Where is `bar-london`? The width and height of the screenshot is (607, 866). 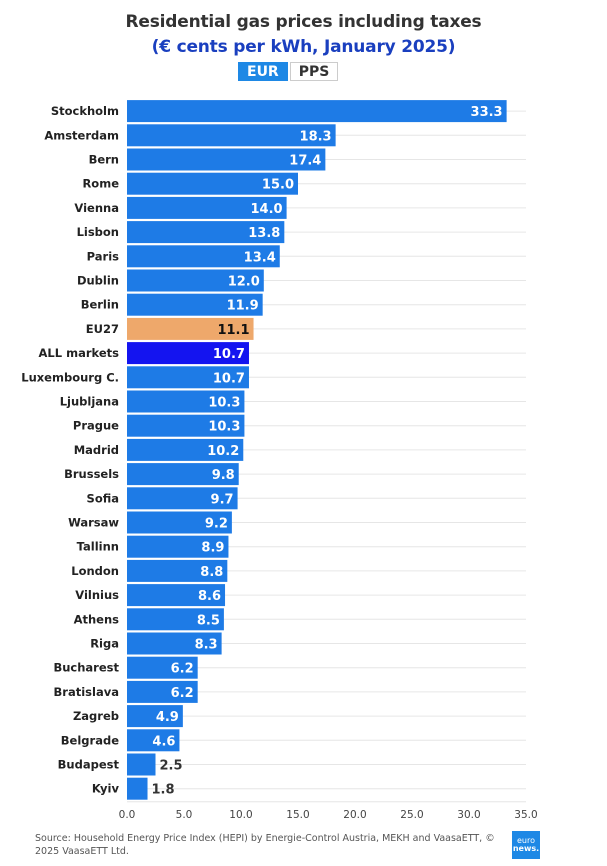
bar-london is located at coordinates (177, 570).